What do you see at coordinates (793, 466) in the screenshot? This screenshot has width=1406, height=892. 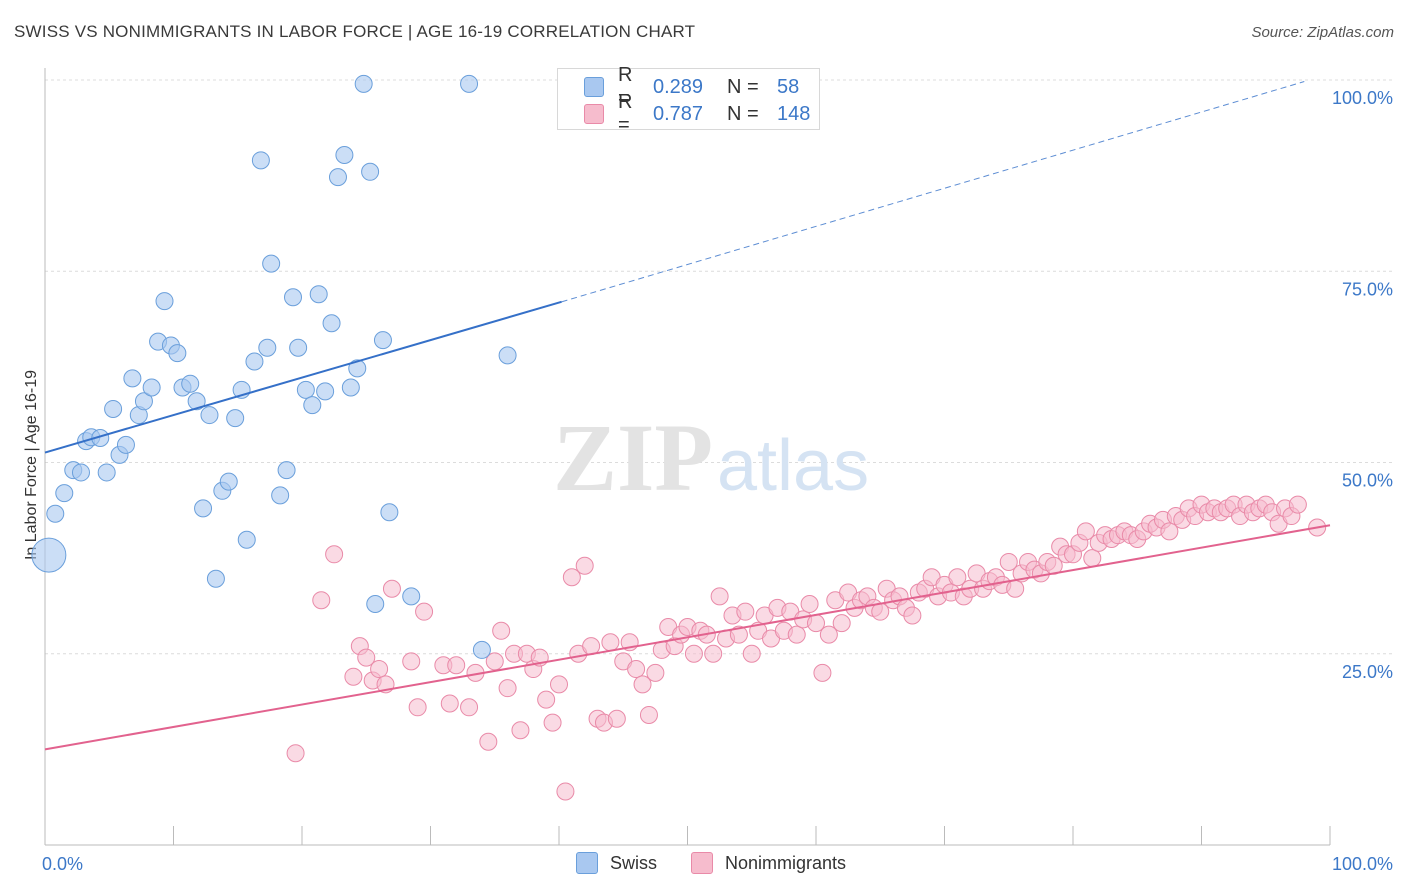 I see `watermark-atlas: atlas` at bounding box center [793, 466].